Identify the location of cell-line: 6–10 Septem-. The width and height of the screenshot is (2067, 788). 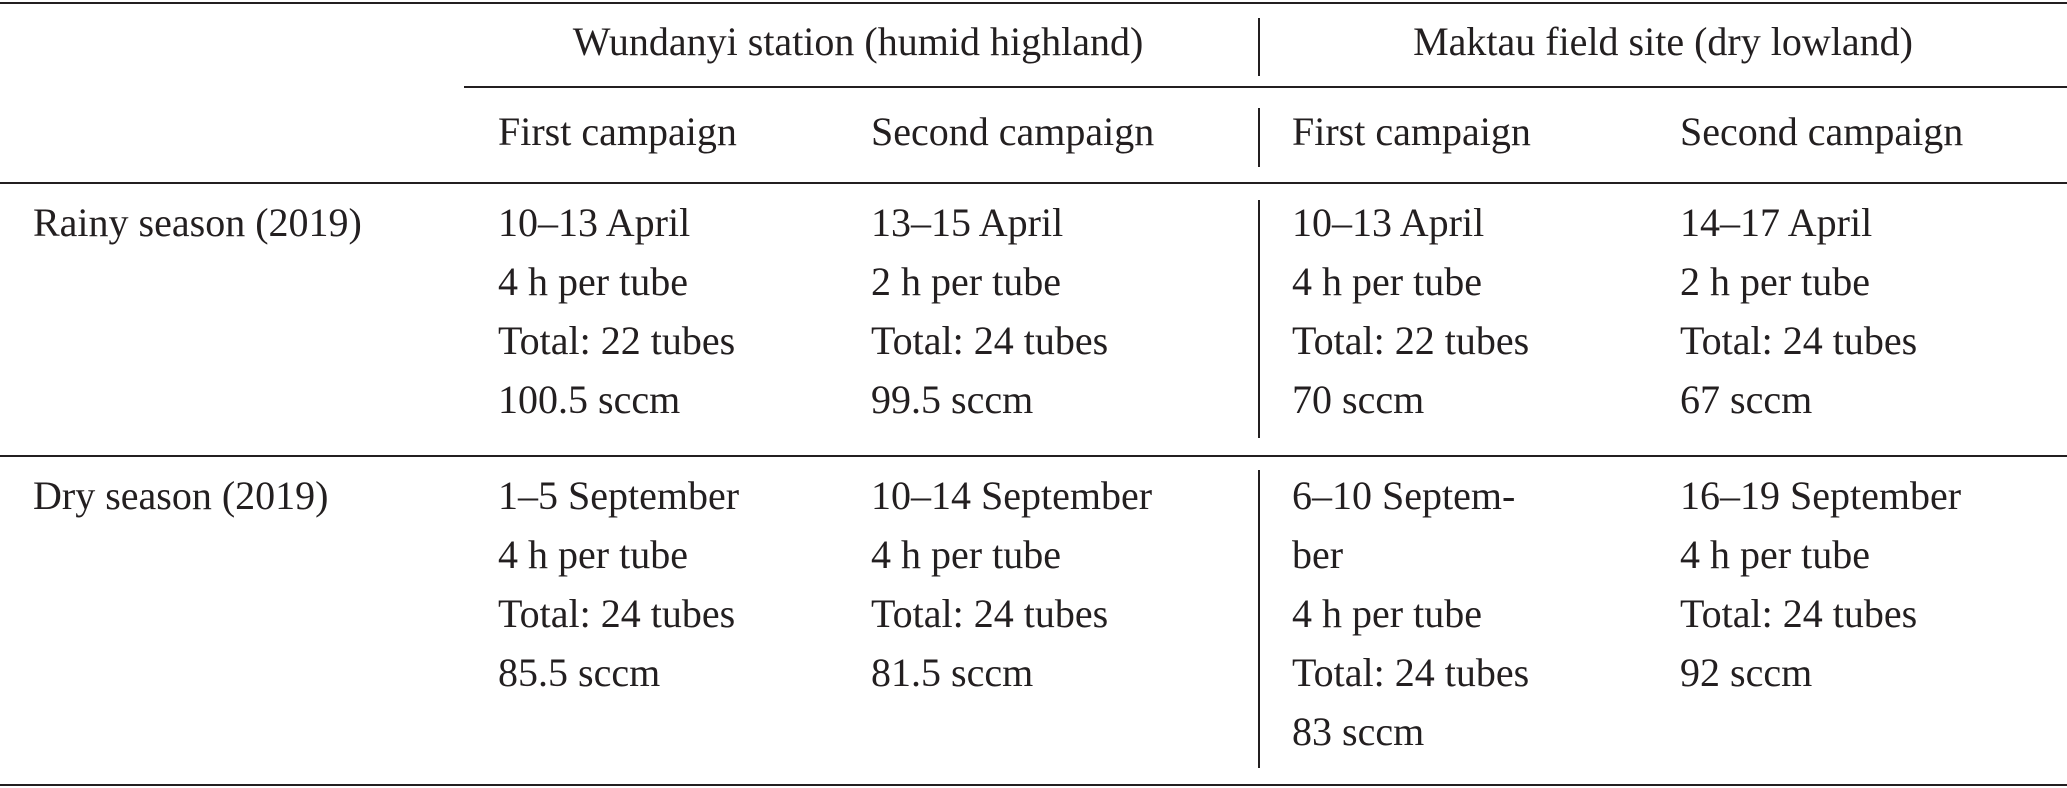
(1403, 495).